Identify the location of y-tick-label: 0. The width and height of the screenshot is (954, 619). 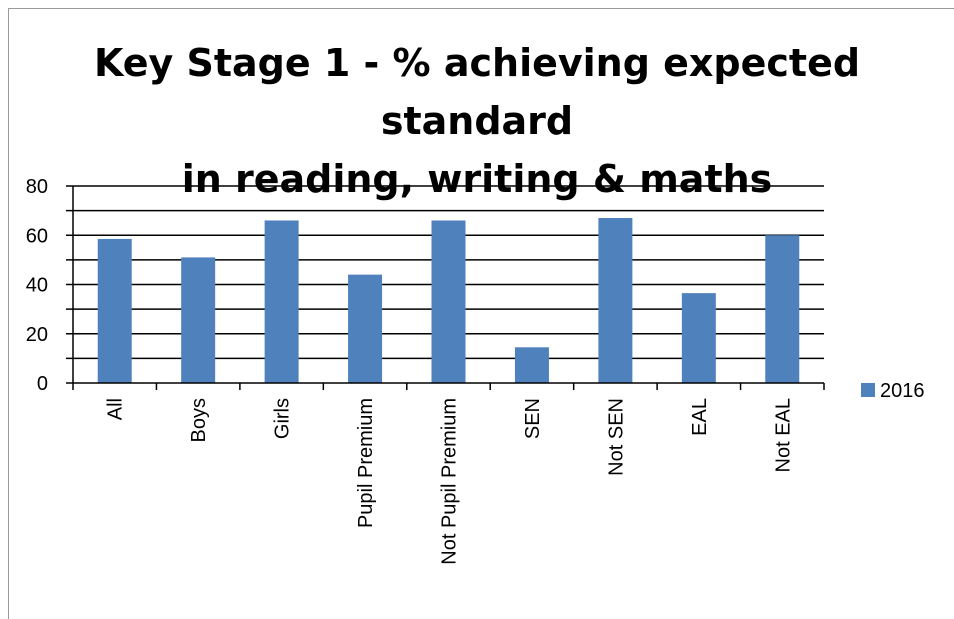
(42, 384).